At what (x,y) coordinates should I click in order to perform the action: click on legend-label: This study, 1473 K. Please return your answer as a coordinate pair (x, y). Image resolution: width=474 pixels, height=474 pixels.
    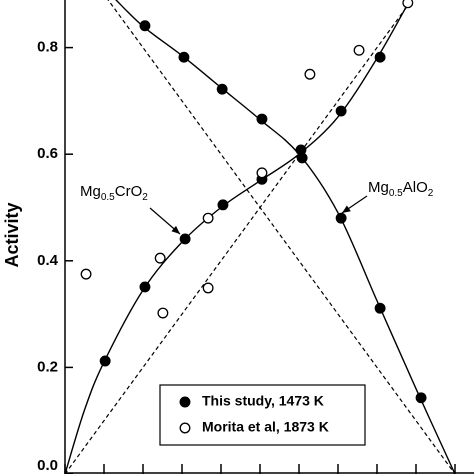
    Looking at the image, I should click on (263, 401).